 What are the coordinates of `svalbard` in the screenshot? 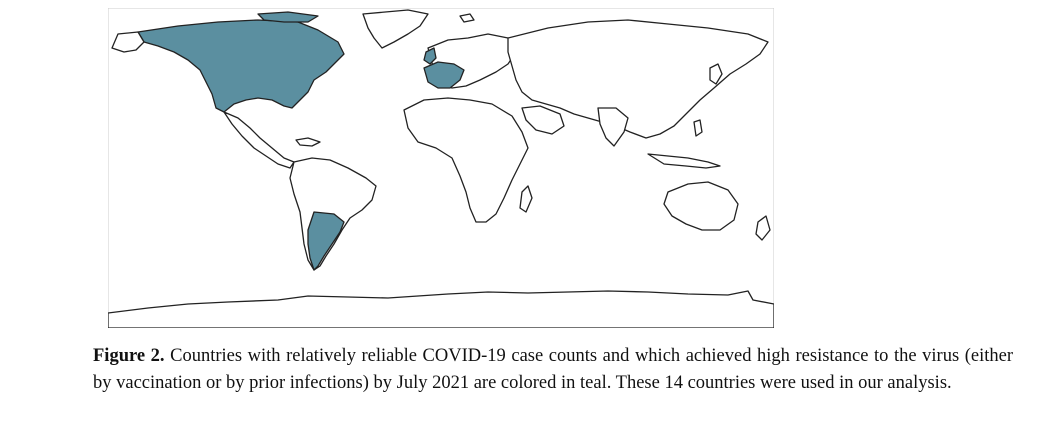 It's located at (467, 18).